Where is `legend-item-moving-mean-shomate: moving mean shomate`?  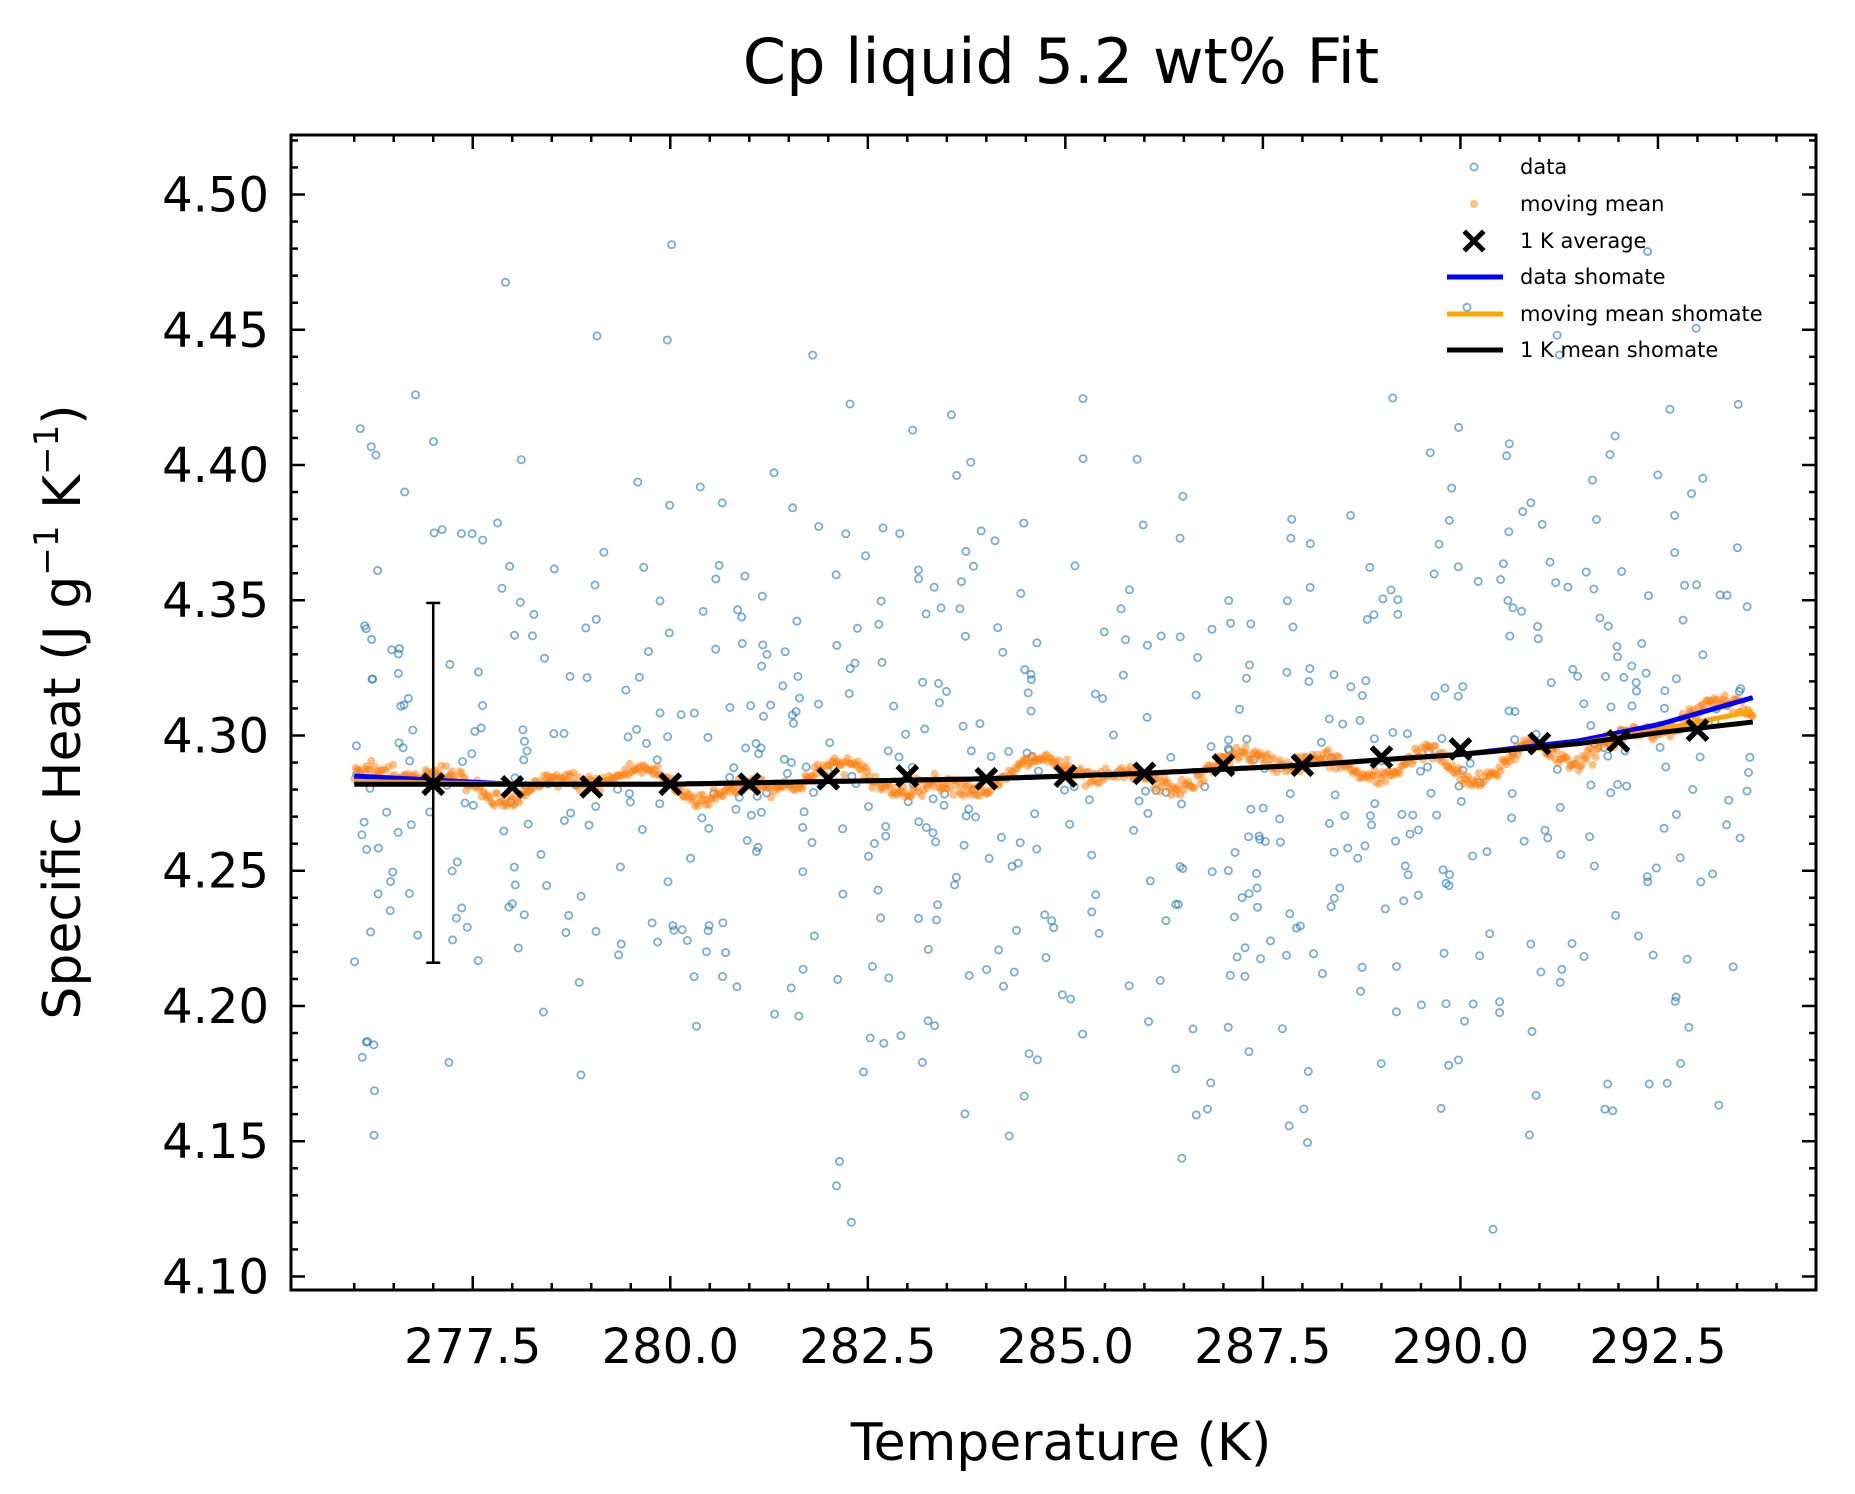 legend-item-moving-mean-shomate: moving mean shomate is located at coordinates (1605, 314).